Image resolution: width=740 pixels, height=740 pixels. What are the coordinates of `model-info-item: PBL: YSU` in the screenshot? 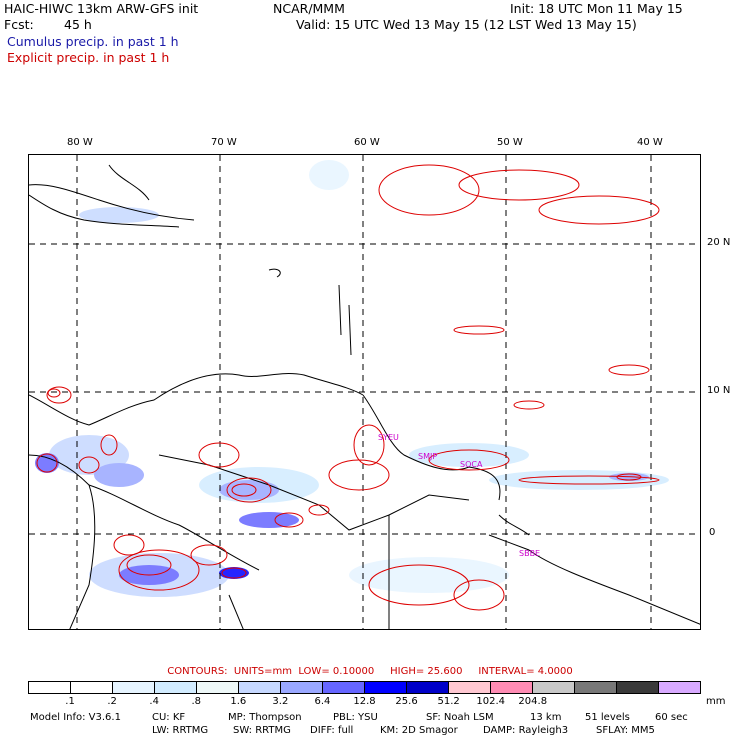 It's located at (355, 717).